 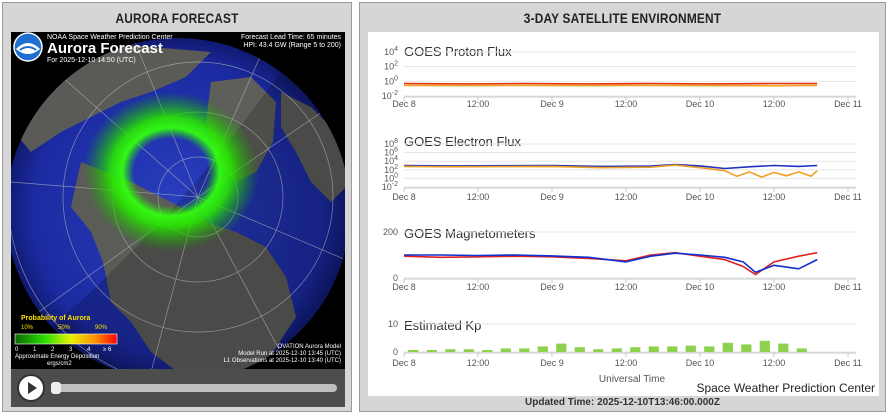 I want to click on x-tick-label-3-2: Dec 9, so click(x=552, y=363).